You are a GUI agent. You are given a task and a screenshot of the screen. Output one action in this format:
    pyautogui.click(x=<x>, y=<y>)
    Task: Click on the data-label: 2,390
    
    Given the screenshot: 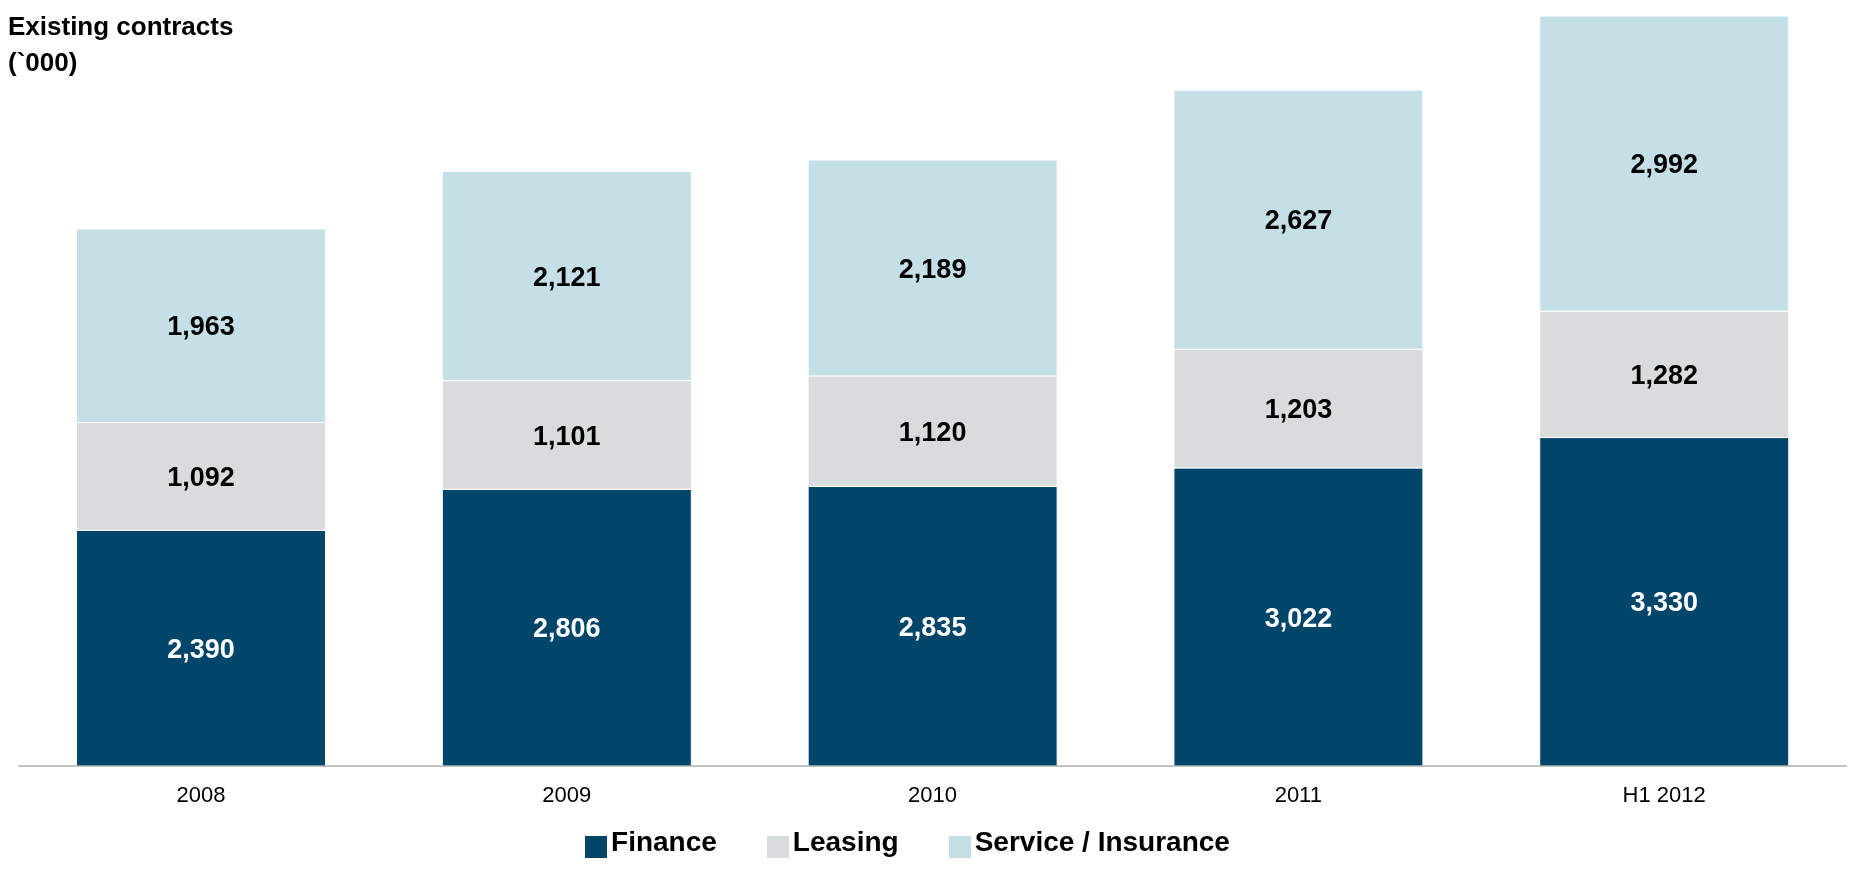 What is the action you would take?
    pyautogui.click(x=201, y=648)
    